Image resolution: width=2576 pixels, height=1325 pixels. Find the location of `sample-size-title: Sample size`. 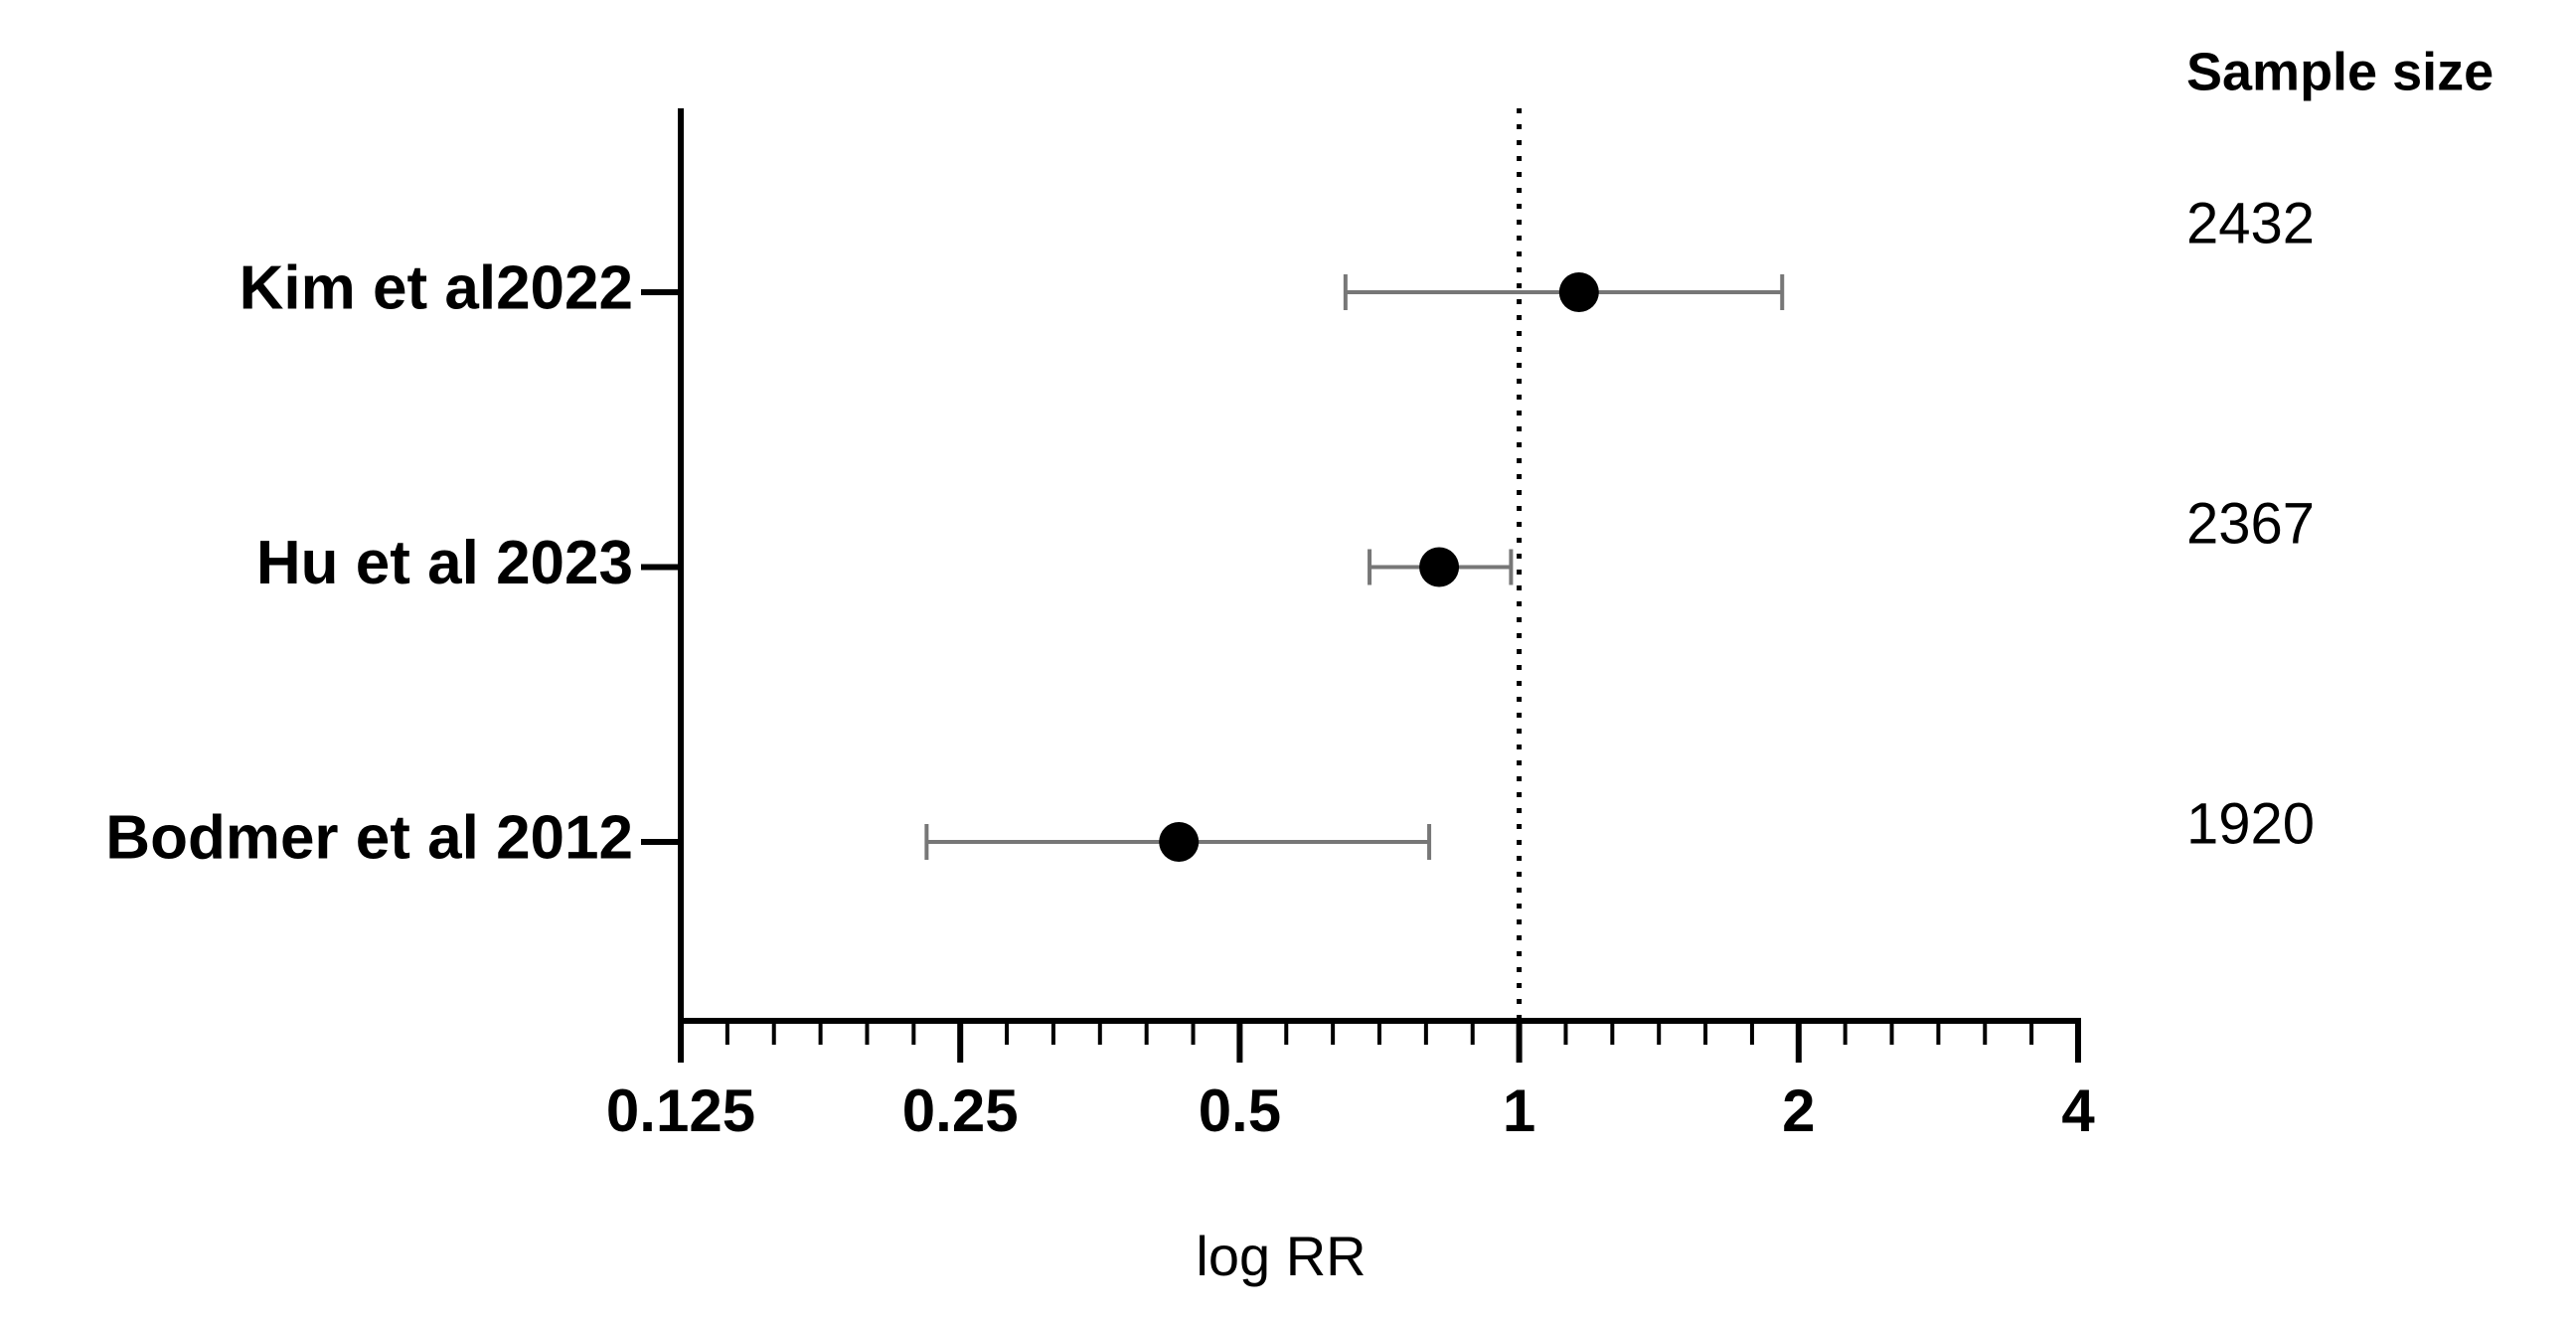

sample-size-title: Sample size is located at coordinates (2340, 71).